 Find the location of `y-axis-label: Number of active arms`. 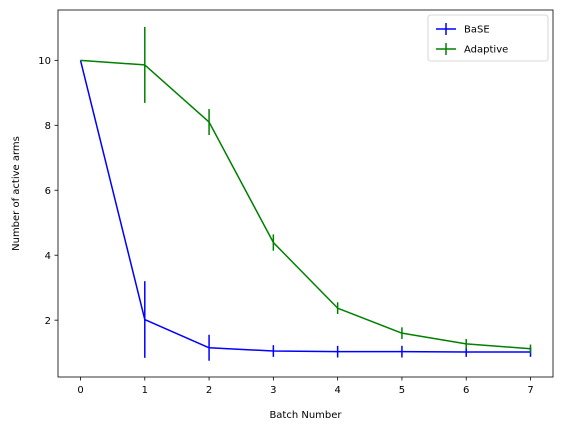

y-axis-label: Number of active arms is located at coordinates (16, 193).